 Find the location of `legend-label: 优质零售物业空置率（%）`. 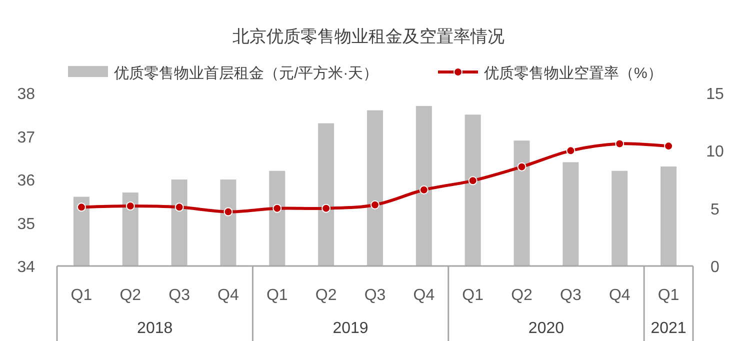

legend-label: 优质零售物业空置率（%） is located at coordinates (573, 73).